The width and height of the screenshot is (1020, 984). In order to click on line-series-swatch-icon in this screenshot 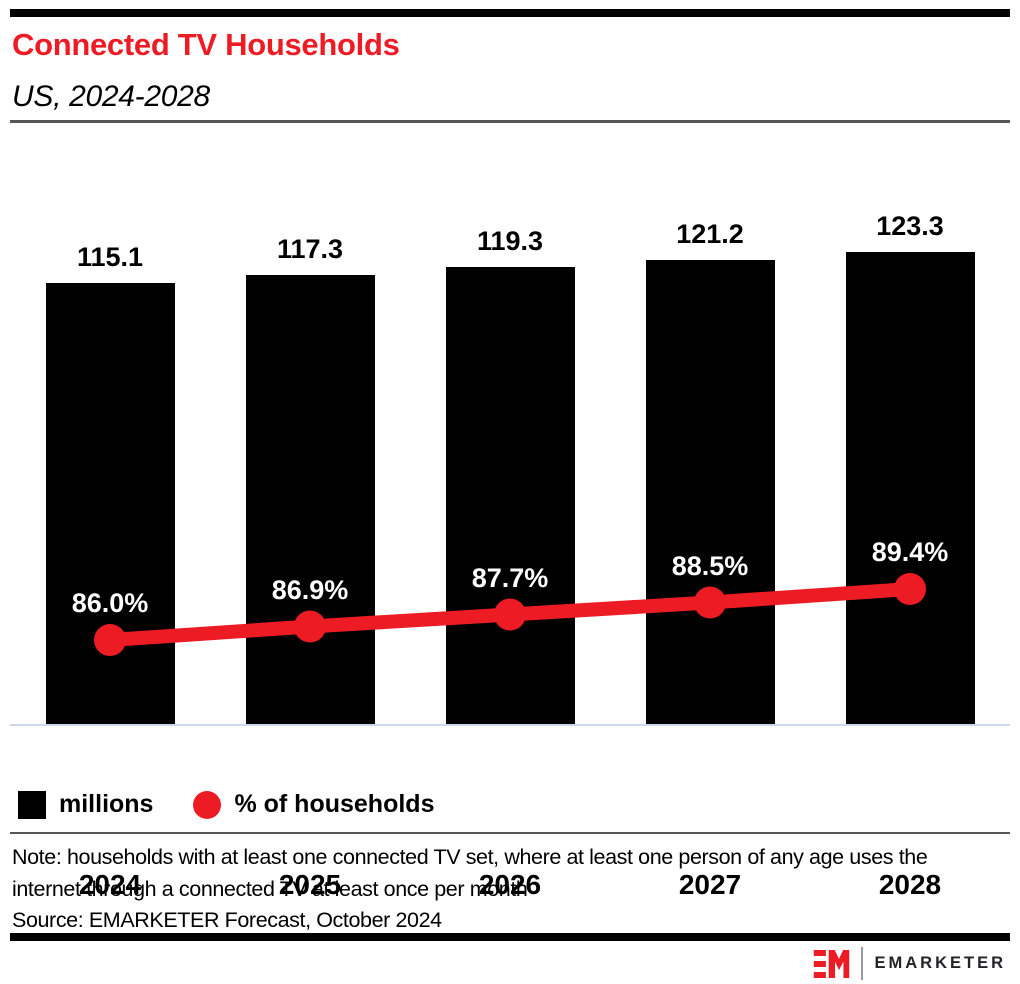, I will do `click(207, 804)`.